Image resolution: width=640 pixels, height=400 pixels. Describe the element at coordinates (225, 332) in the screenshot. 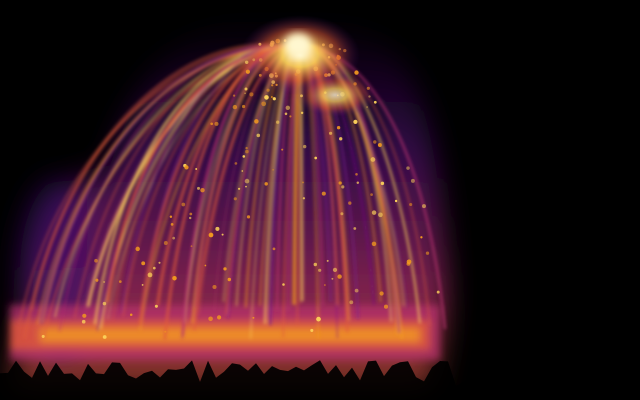

I see `fire-band` at that location.